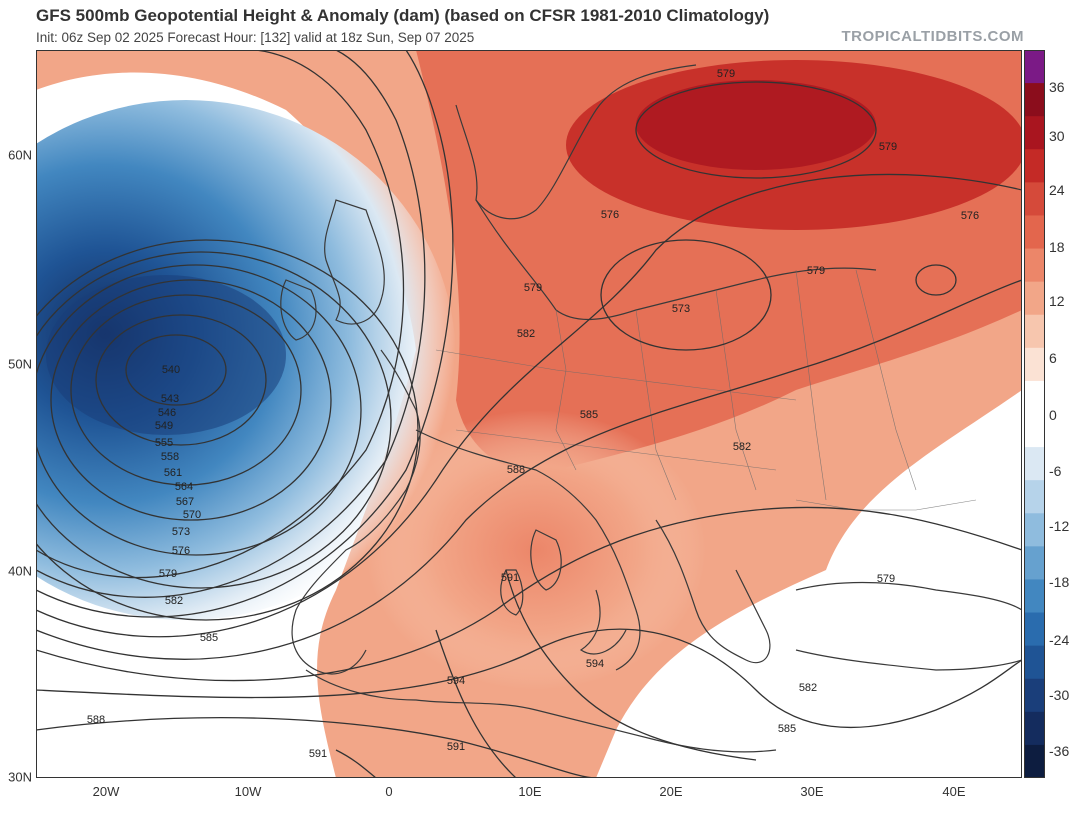  Describe the element at coordinates (742, 447) in the screenshot. I see `contour-label-582-balkans: 582` at that location.